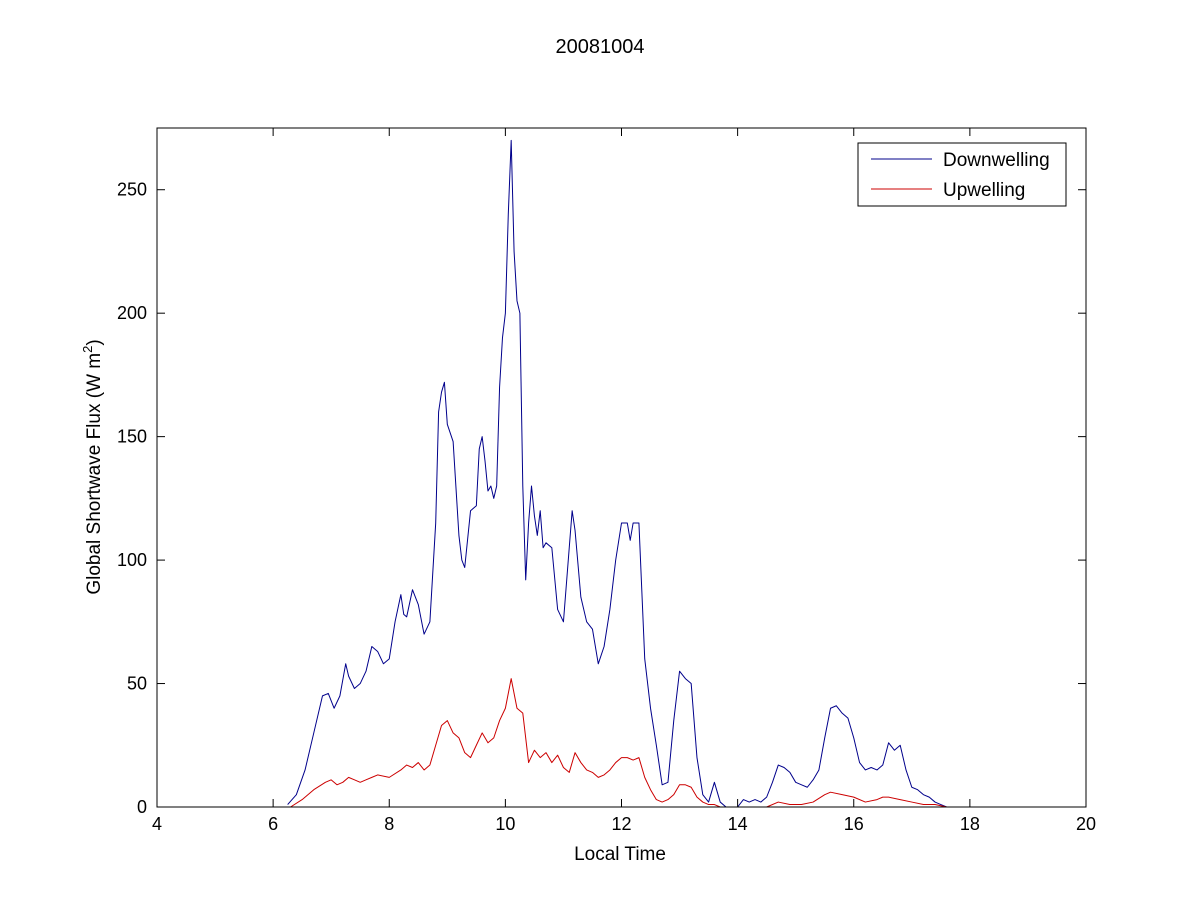 This screenshot has height=905, width=1200. I want to click on y-tick-label: 100, so click(132, 560).